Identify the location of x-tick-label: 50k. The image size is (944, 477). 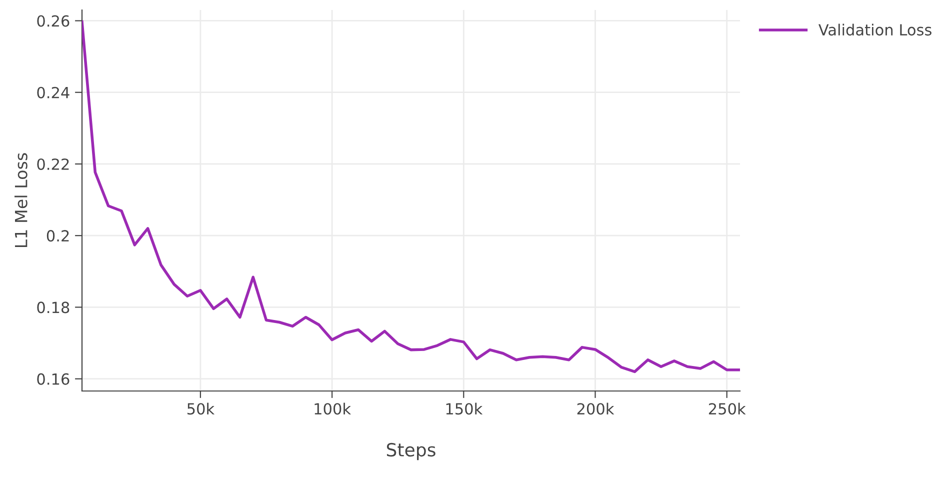
(201, 408).